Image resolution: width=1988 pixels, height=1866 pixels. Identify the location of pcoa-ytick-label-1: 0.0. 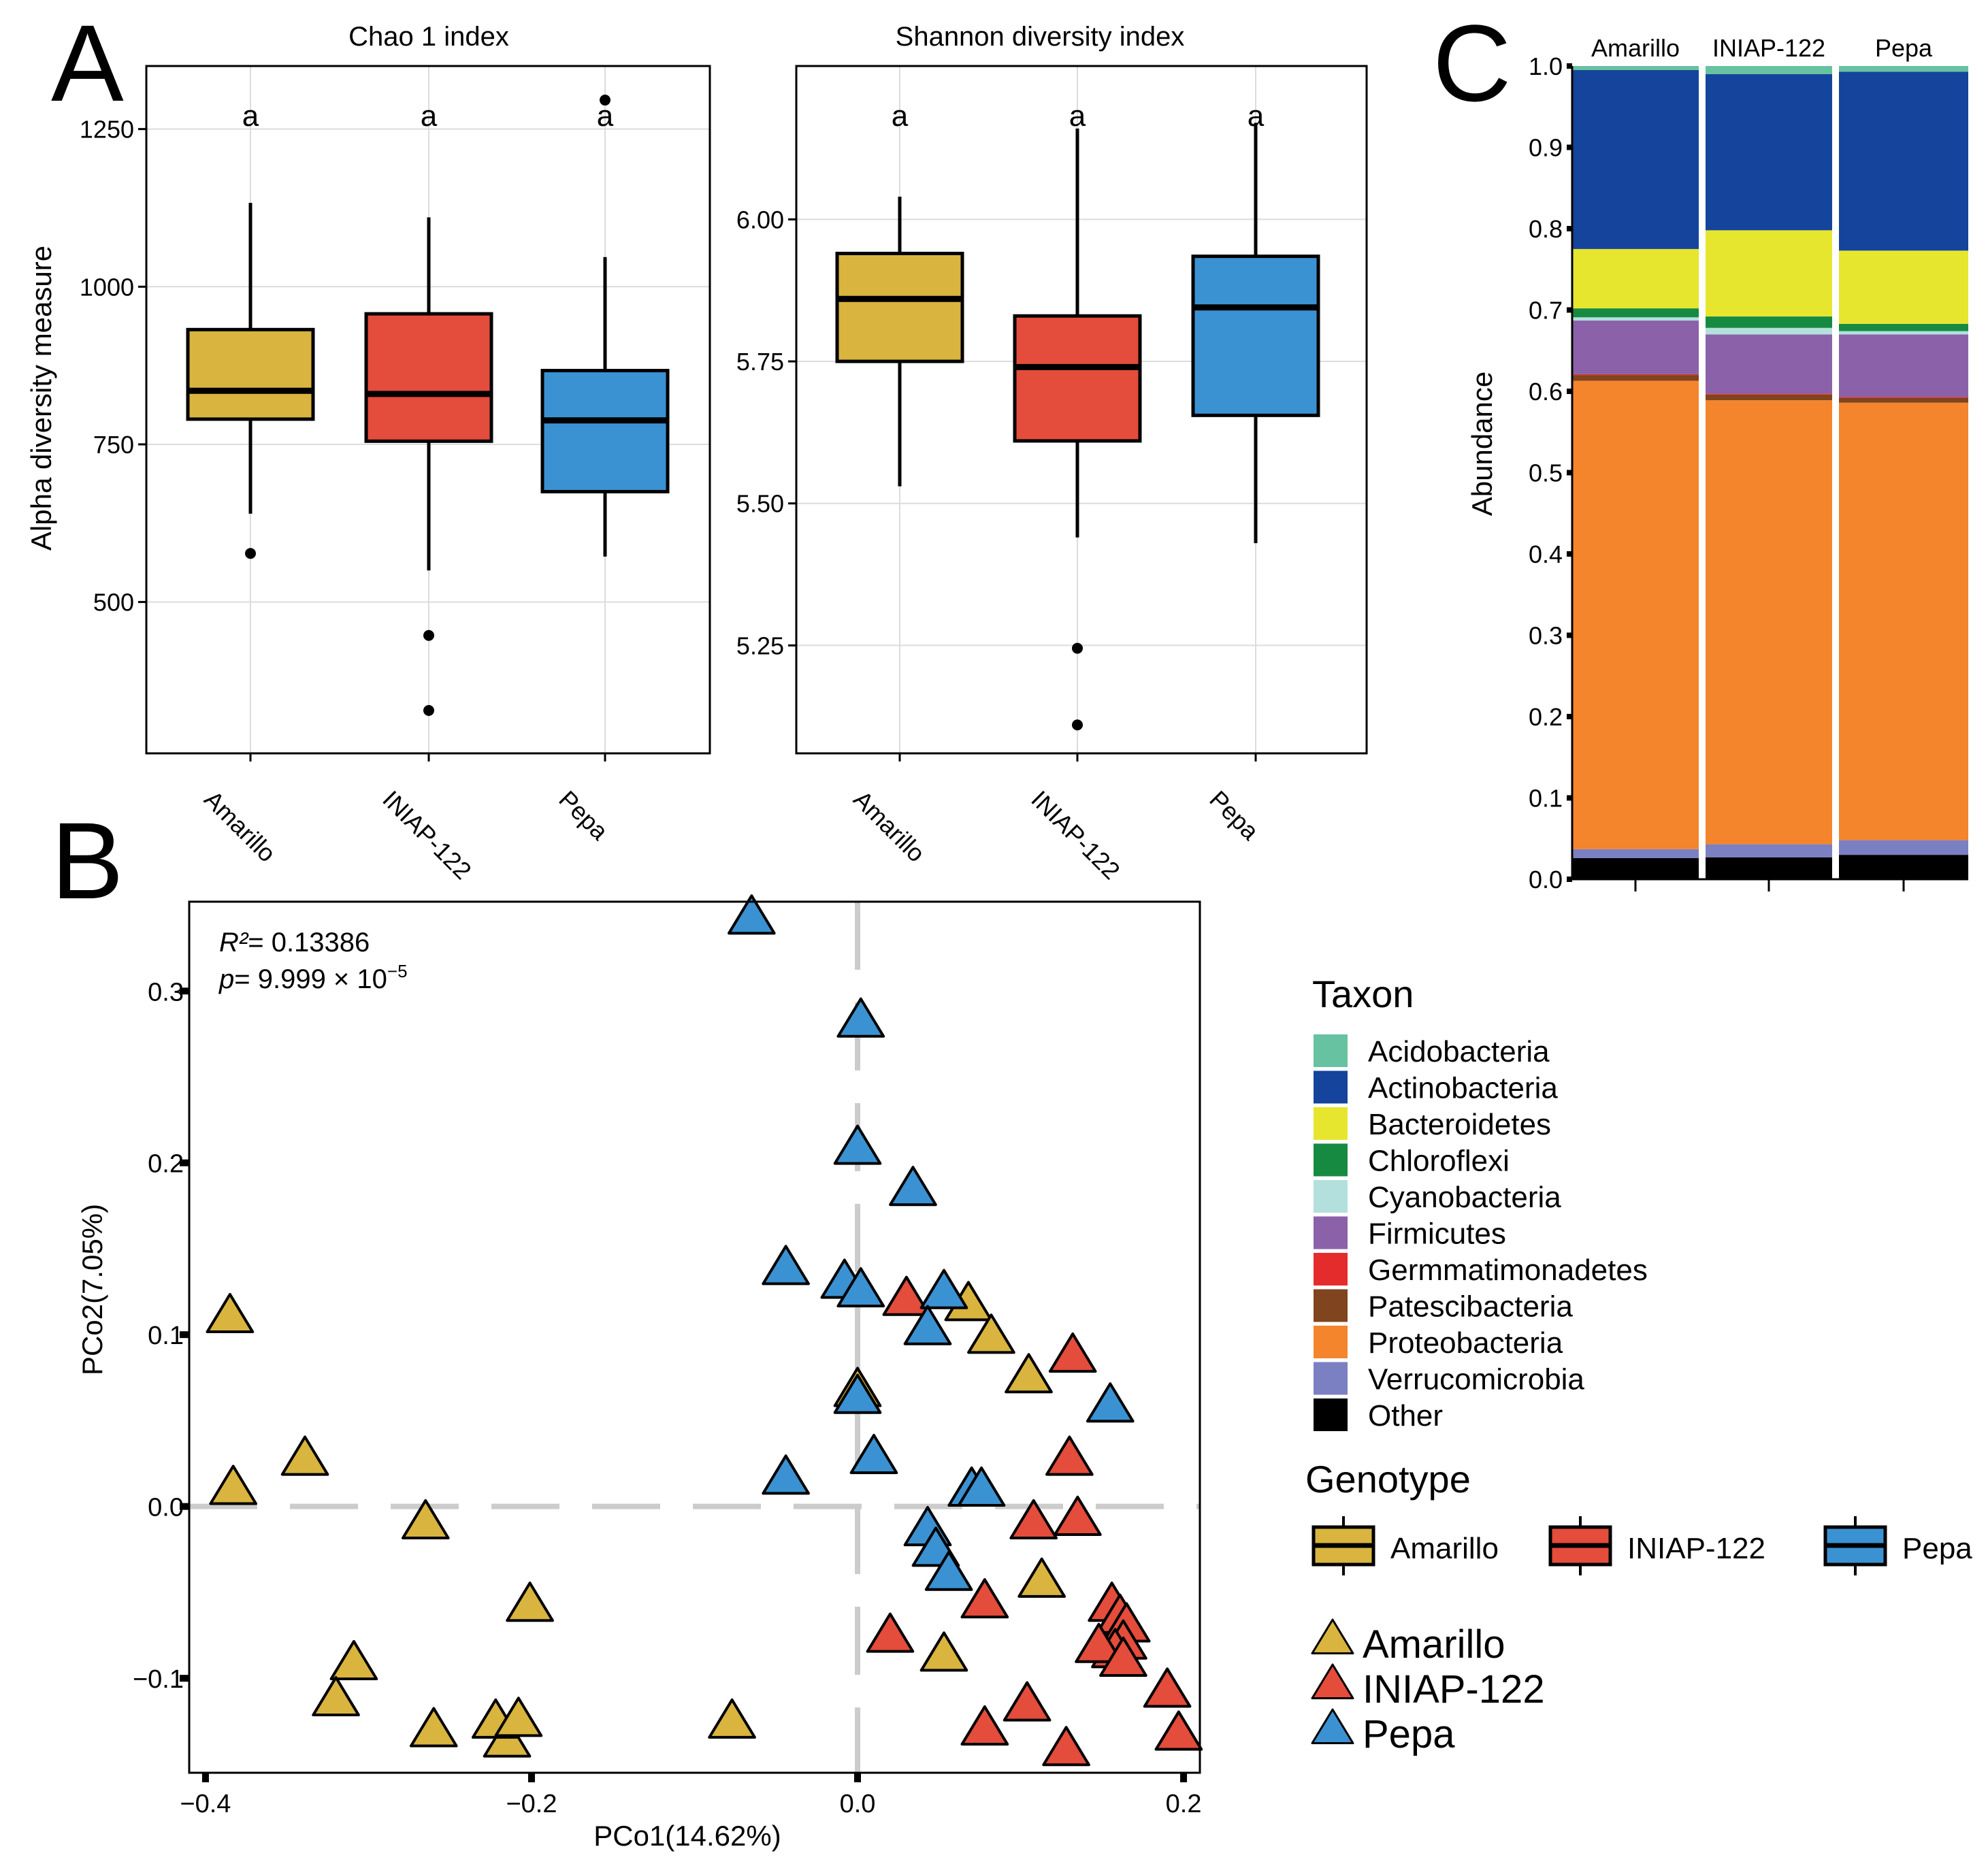
(166, 1508).